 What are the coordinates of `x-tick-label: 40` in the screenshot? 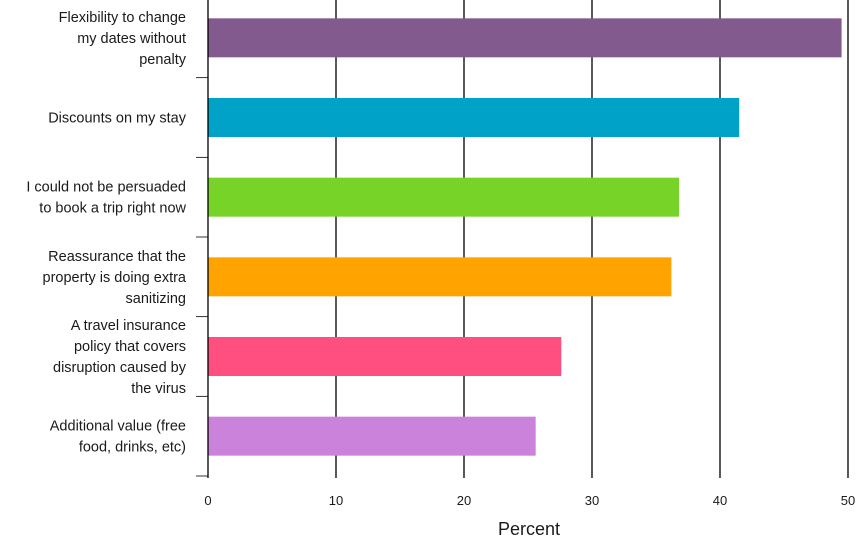 It's located at (720, 500).